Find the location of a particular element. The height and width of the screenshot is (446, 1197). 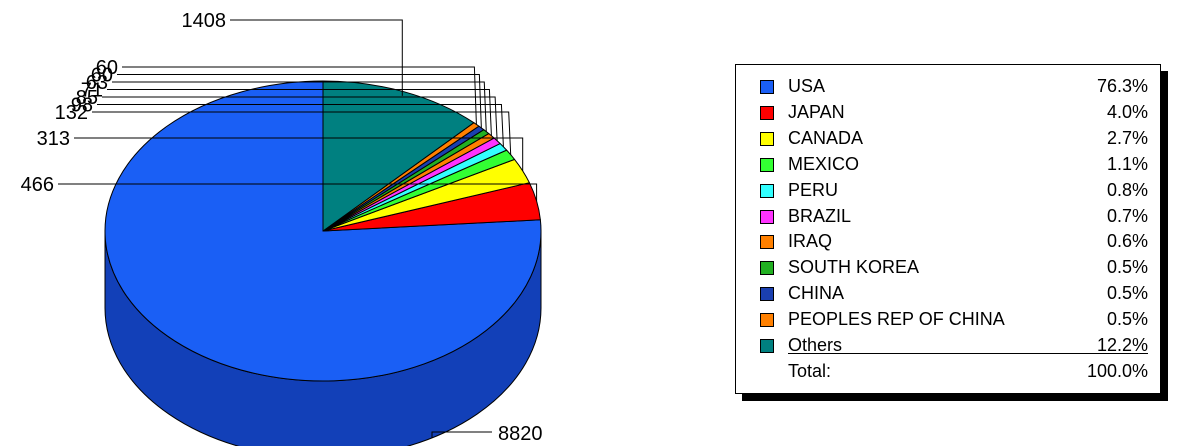

legend-swatch-canada is located at coordinates (767, 138).